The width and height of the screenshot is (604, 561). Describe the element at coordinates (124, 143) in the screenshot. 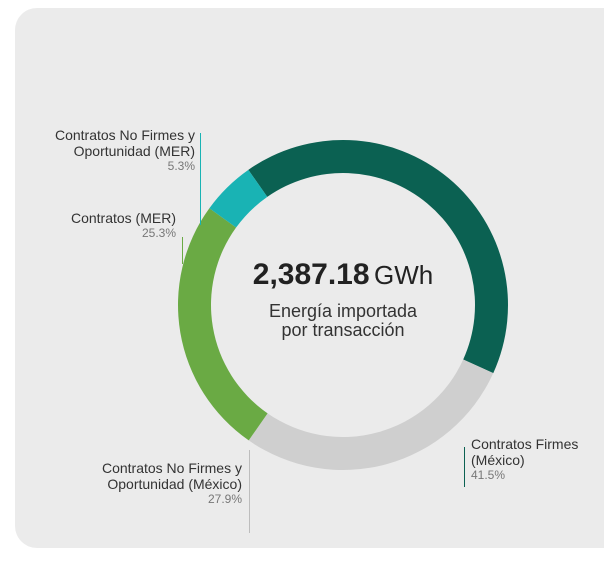

I see `segment-name: Contratos No Firmes y Oportunidad (MER)` at that location.